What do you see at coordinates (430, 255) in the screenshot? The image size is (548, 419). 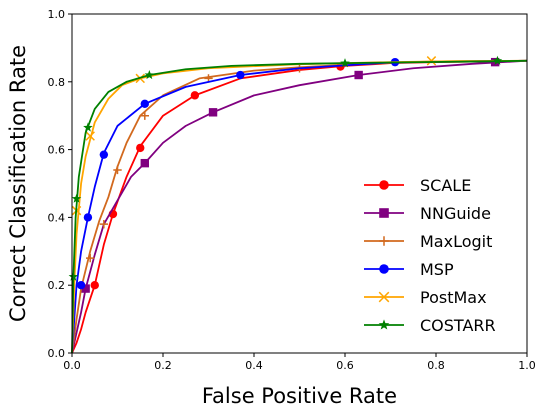 I see `legend: SCALE NNGuide MaxLogit MSP PostMax COSTARR` at bounding box center [430, 255].